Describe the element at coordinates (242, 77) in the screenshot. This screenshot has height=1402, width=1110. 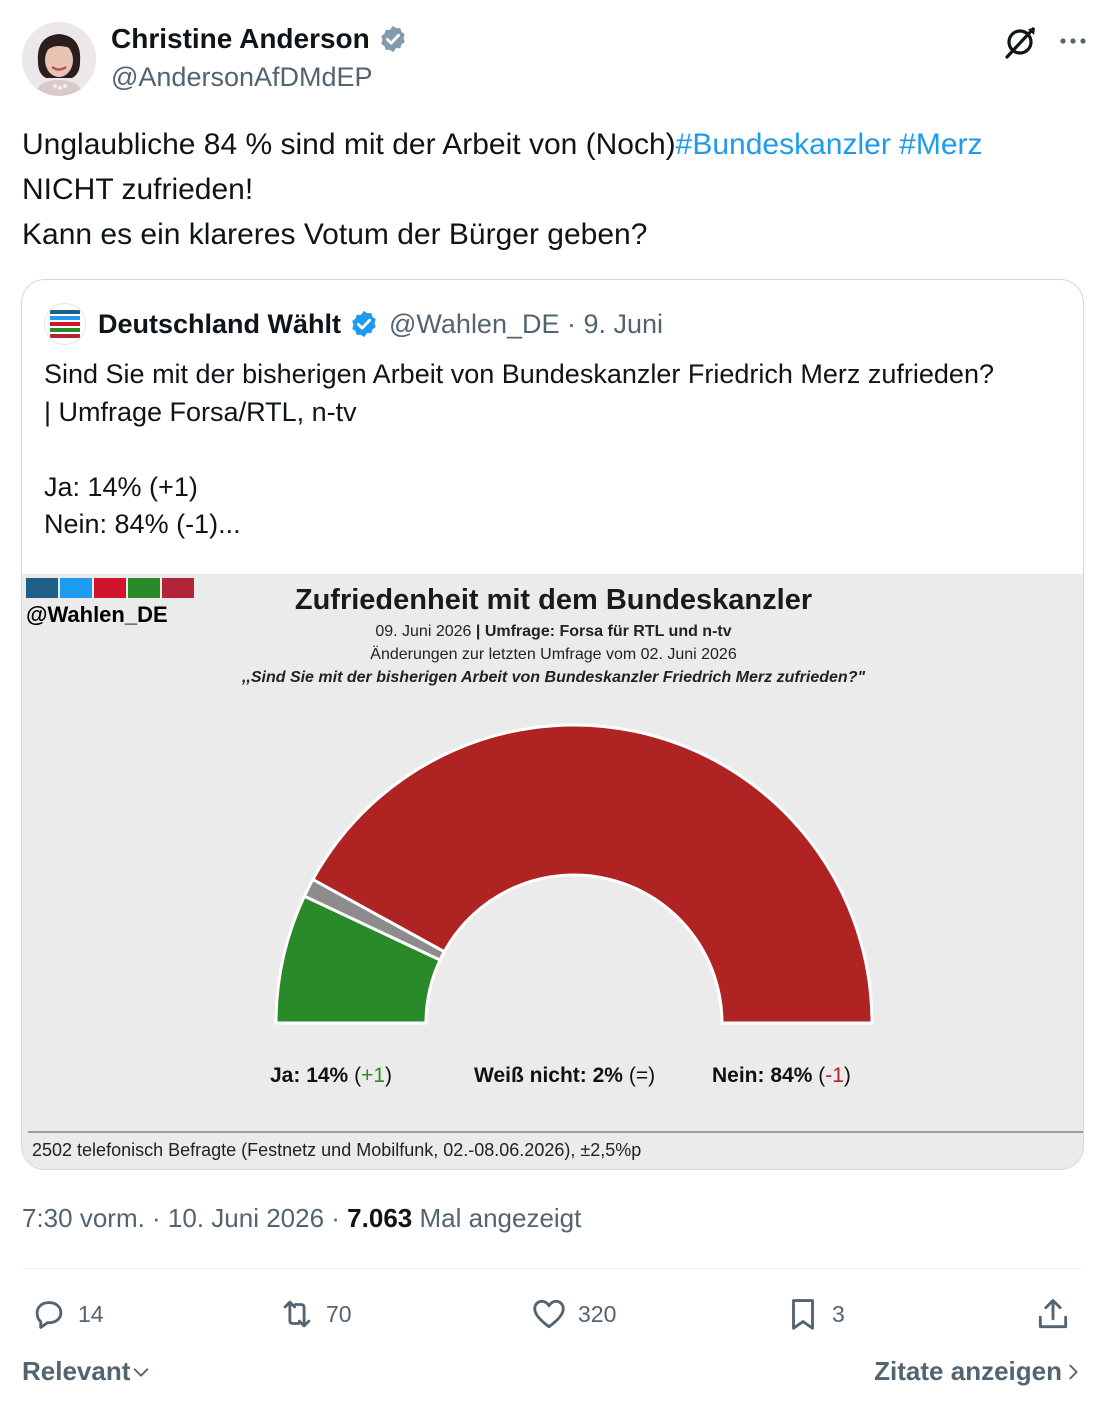
I see `author-handle: @AndersonAfDMdEP` at that location.